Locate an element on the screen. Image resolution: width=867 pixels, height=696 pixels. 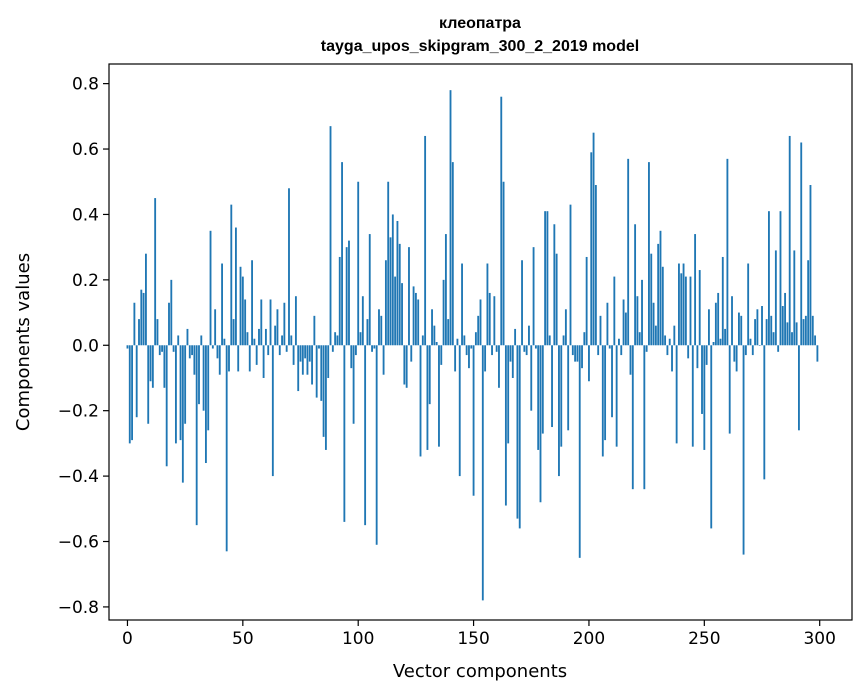
chart-subtitle: tayga_upos_skipgram_300_2_2019 model is located at coordinates (480, 46).